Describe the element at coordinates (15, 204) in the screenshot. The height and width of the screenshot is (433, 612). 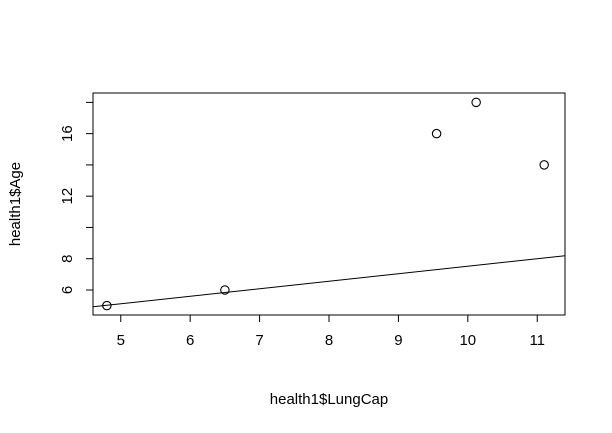
I see `y-axis-label: health1$Age` at that location.